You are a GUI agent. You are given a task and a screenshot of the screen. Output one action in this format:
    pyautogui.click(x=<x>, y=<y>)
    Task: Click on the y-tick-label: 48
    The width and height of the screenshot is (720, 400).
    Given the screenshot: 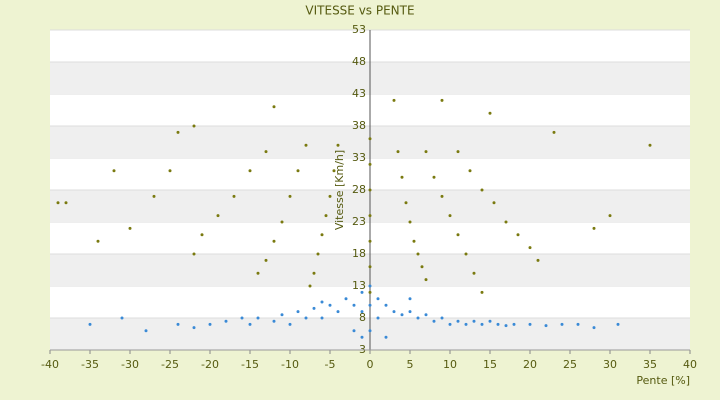 What is the action you would take?
    pyautogui.click(x=359, y=61)
    